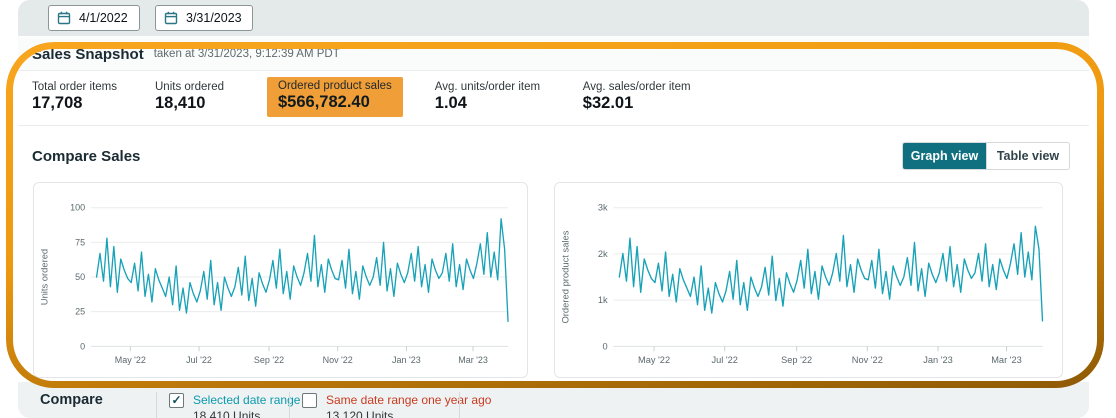  I want to click on legend-label: Selected date range, so click(247, 400).